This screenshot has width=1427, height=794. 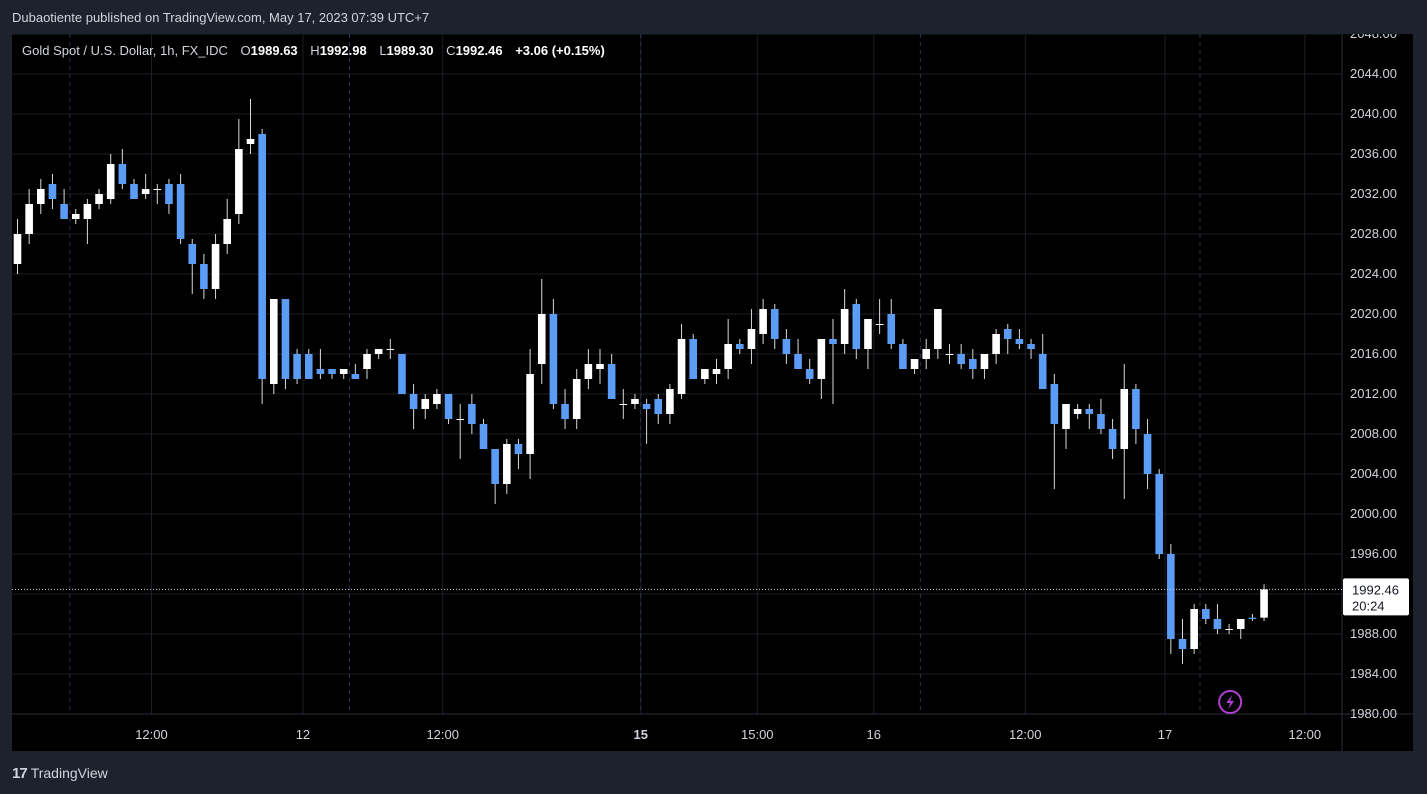 I want to click on price-tick-label: 2044.00, so click(x=1373, y=73).